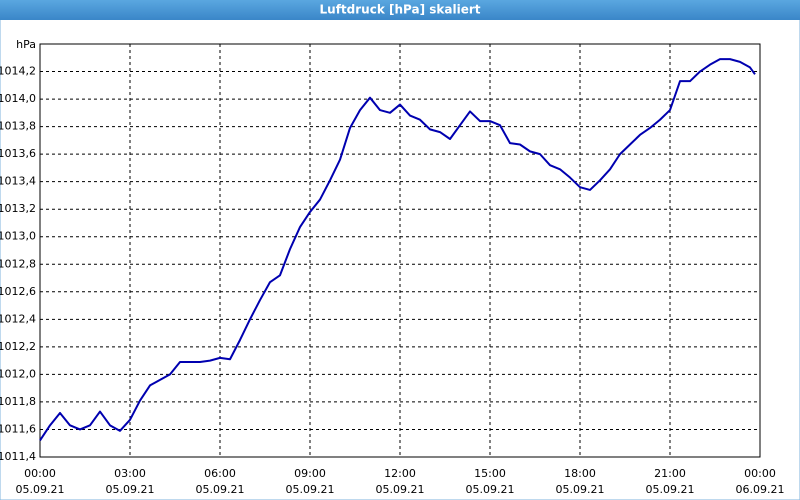 The height and width of the screenshot is (500, 800). Describe the element at coordinates (580, 473) in the screenshot. I see `x-tick-label: 18:00` at that location.